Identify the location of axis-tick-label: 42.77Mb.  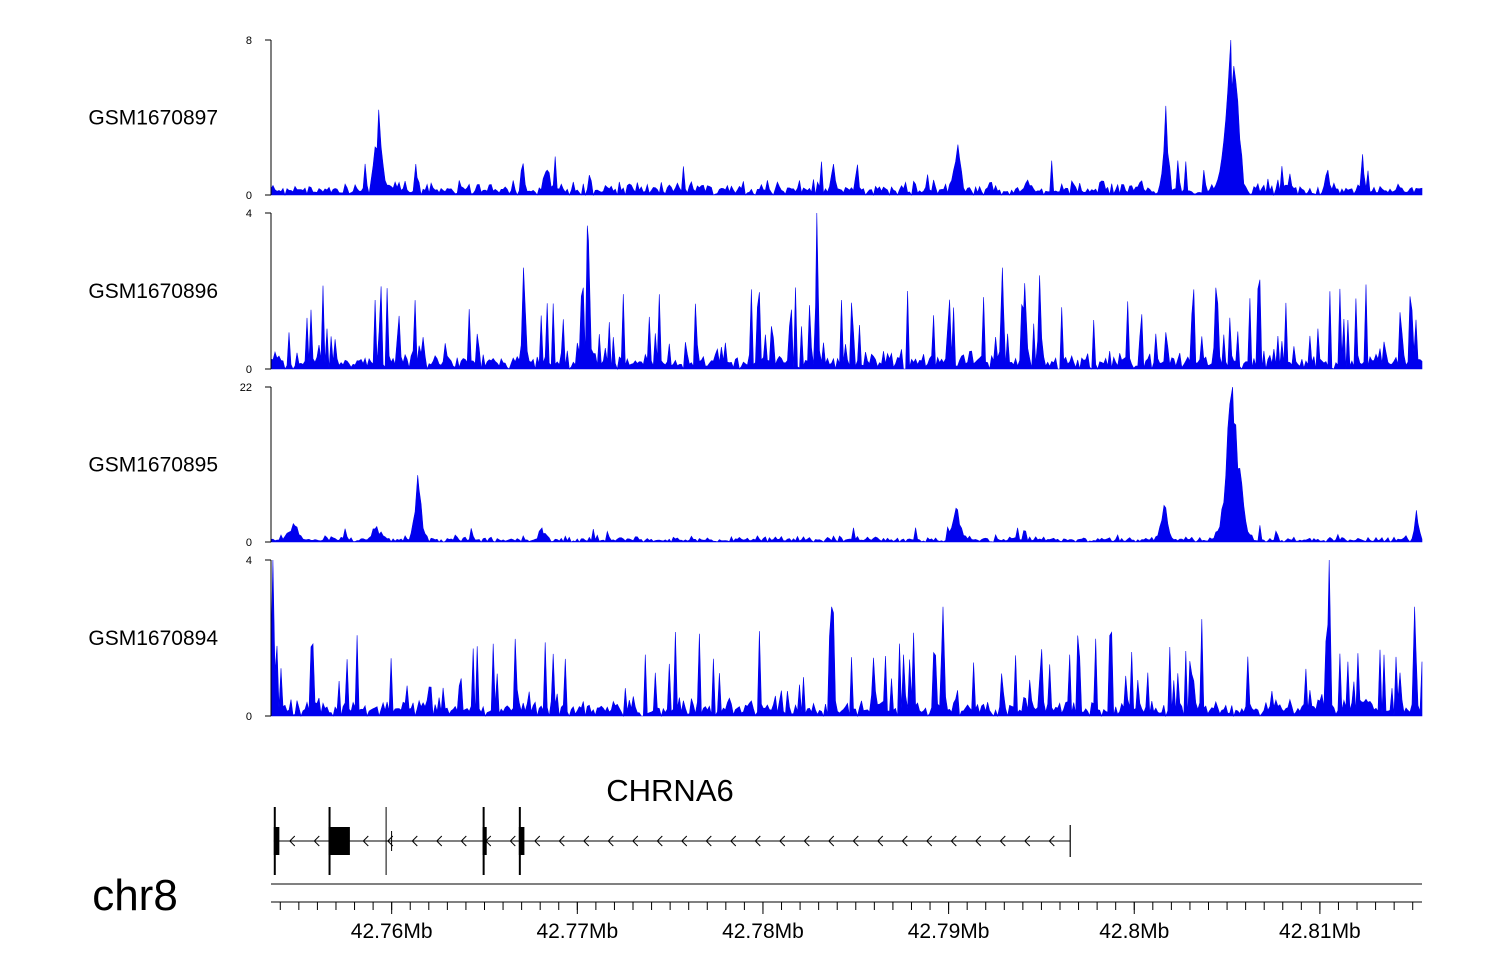
(577, 931).